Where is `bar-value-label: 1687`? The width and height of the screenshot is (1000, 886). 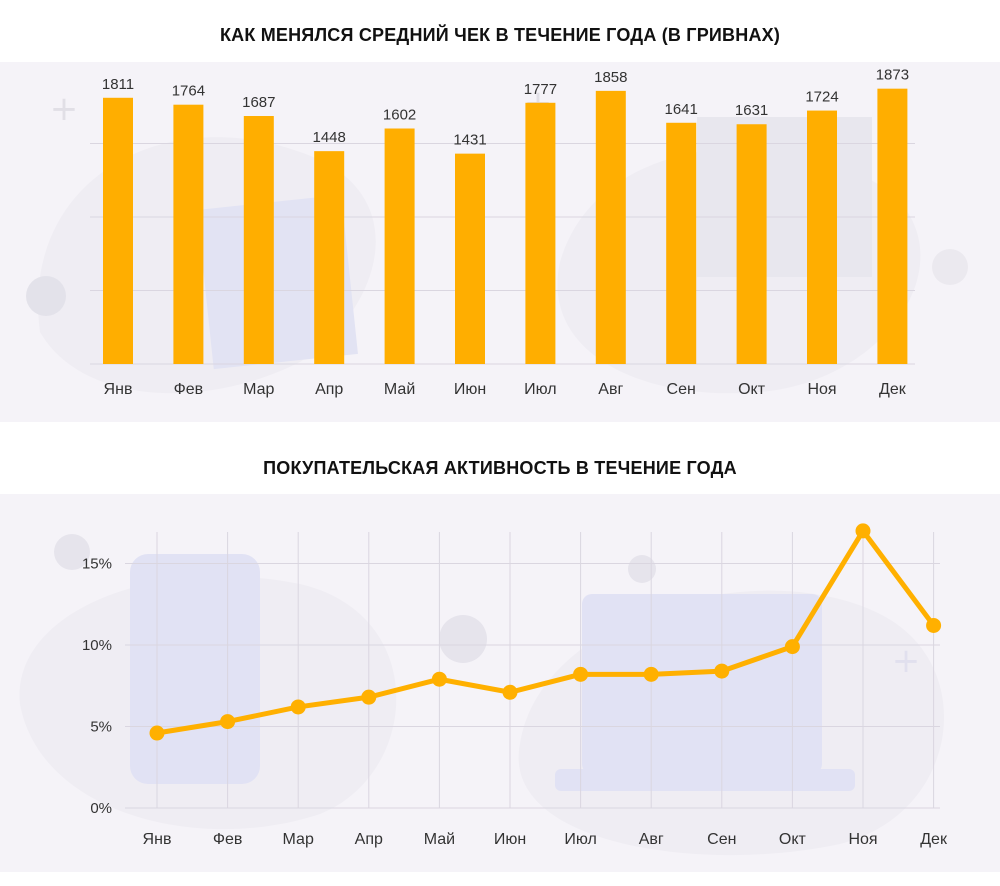 bar-value-label: 1687 is located at coordinates (258, 102).